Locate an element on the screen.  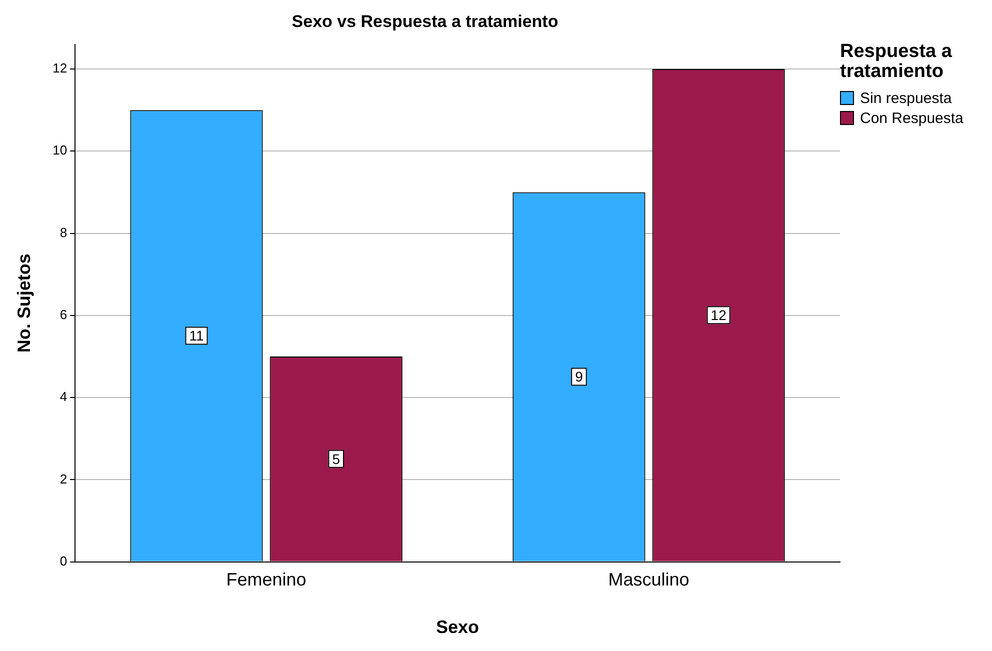
data-label: 12 is located at coordinates (718, 315).